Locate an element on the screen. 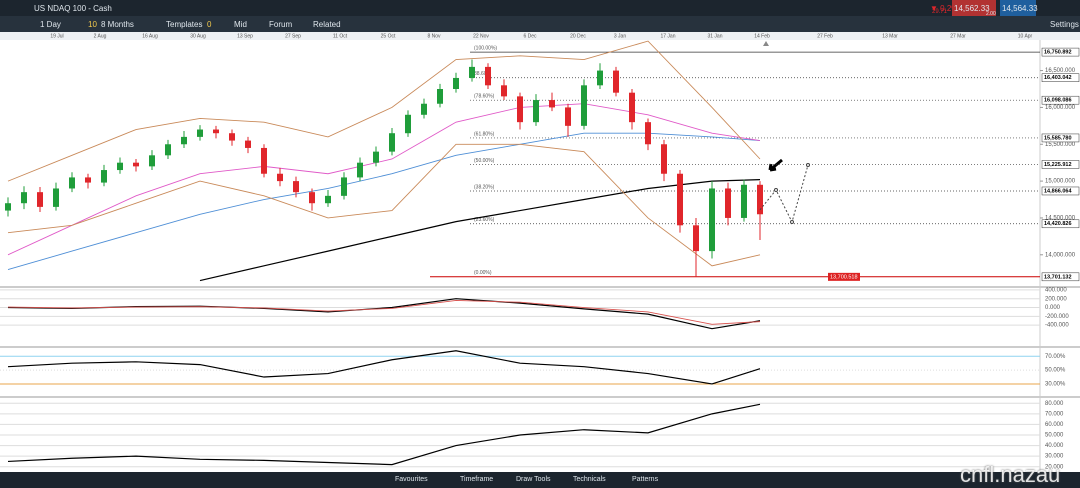 This screenshot has width=1080, height=488. y-tick-label: 50.00% is located at coordinates (1055, 371).